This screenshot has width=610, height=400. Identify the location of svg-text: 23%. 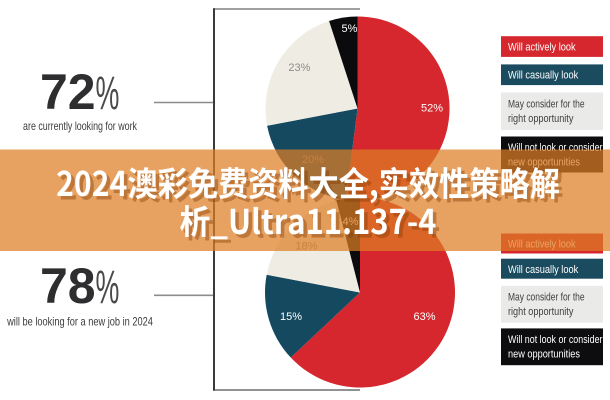
(299, 68).